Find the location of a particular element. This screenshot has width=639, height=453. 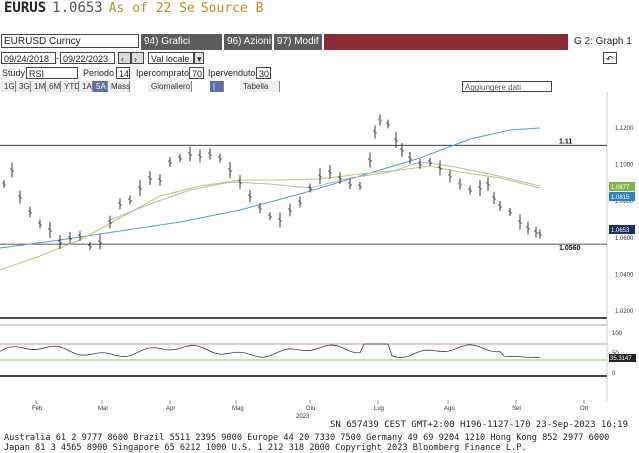

rsi-last-label: 35.3147 is located at coordinates (621, 359).